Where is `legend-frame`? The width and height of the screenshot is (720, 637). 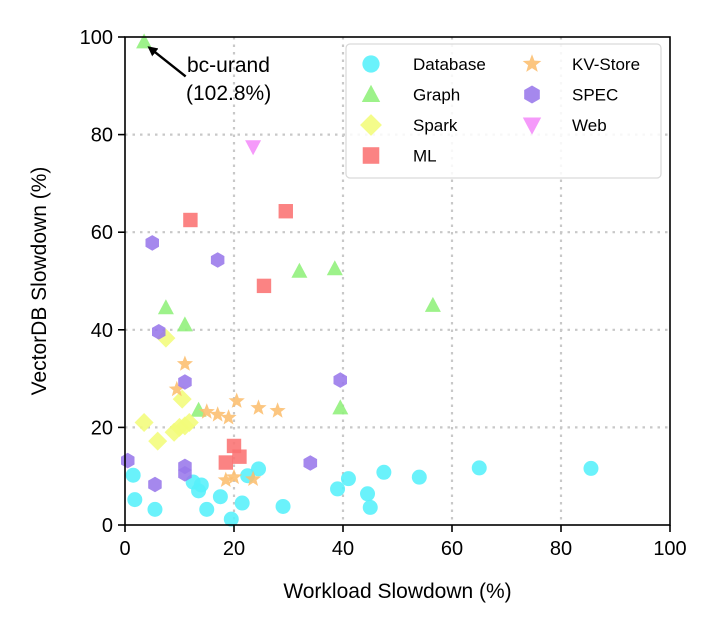
legend-frame is located at coordinates (503, 111).